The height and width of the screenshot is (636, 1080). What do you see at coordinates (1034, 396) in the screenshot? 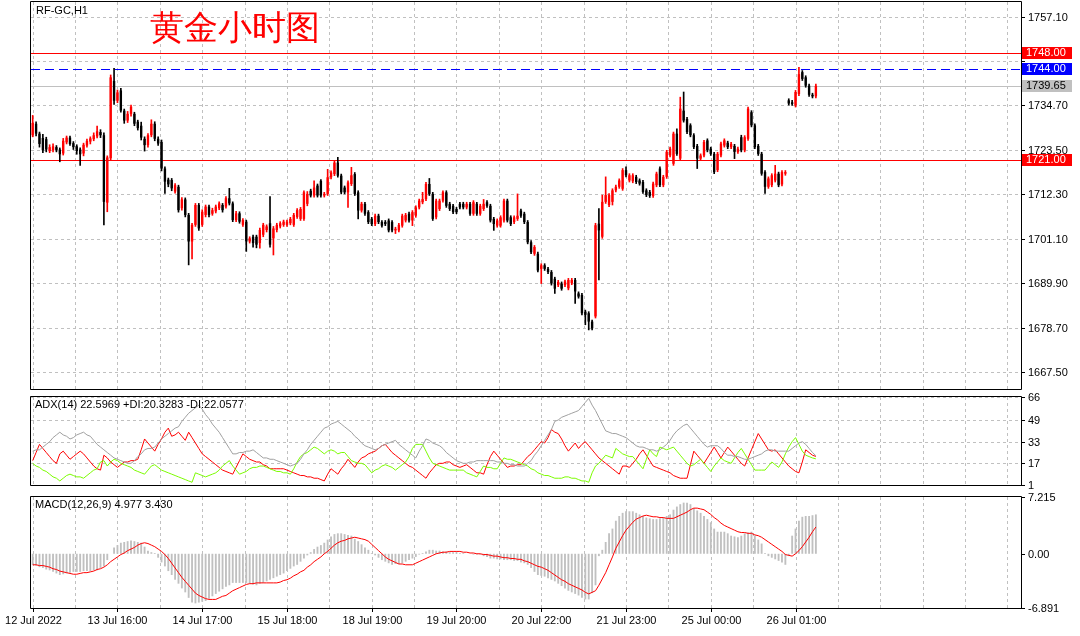
I see `y-tick-label: 66` at bounding box center [1034, 396].